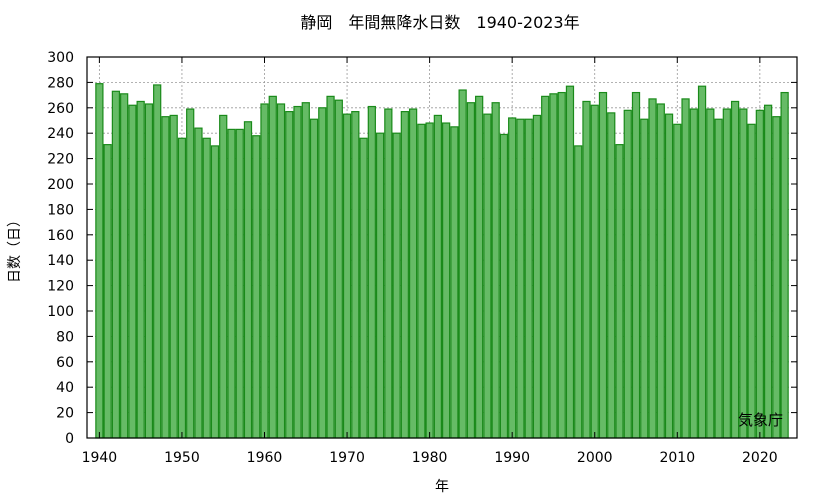  I want to click on x-tick-label: 1990, so click(512, 458).